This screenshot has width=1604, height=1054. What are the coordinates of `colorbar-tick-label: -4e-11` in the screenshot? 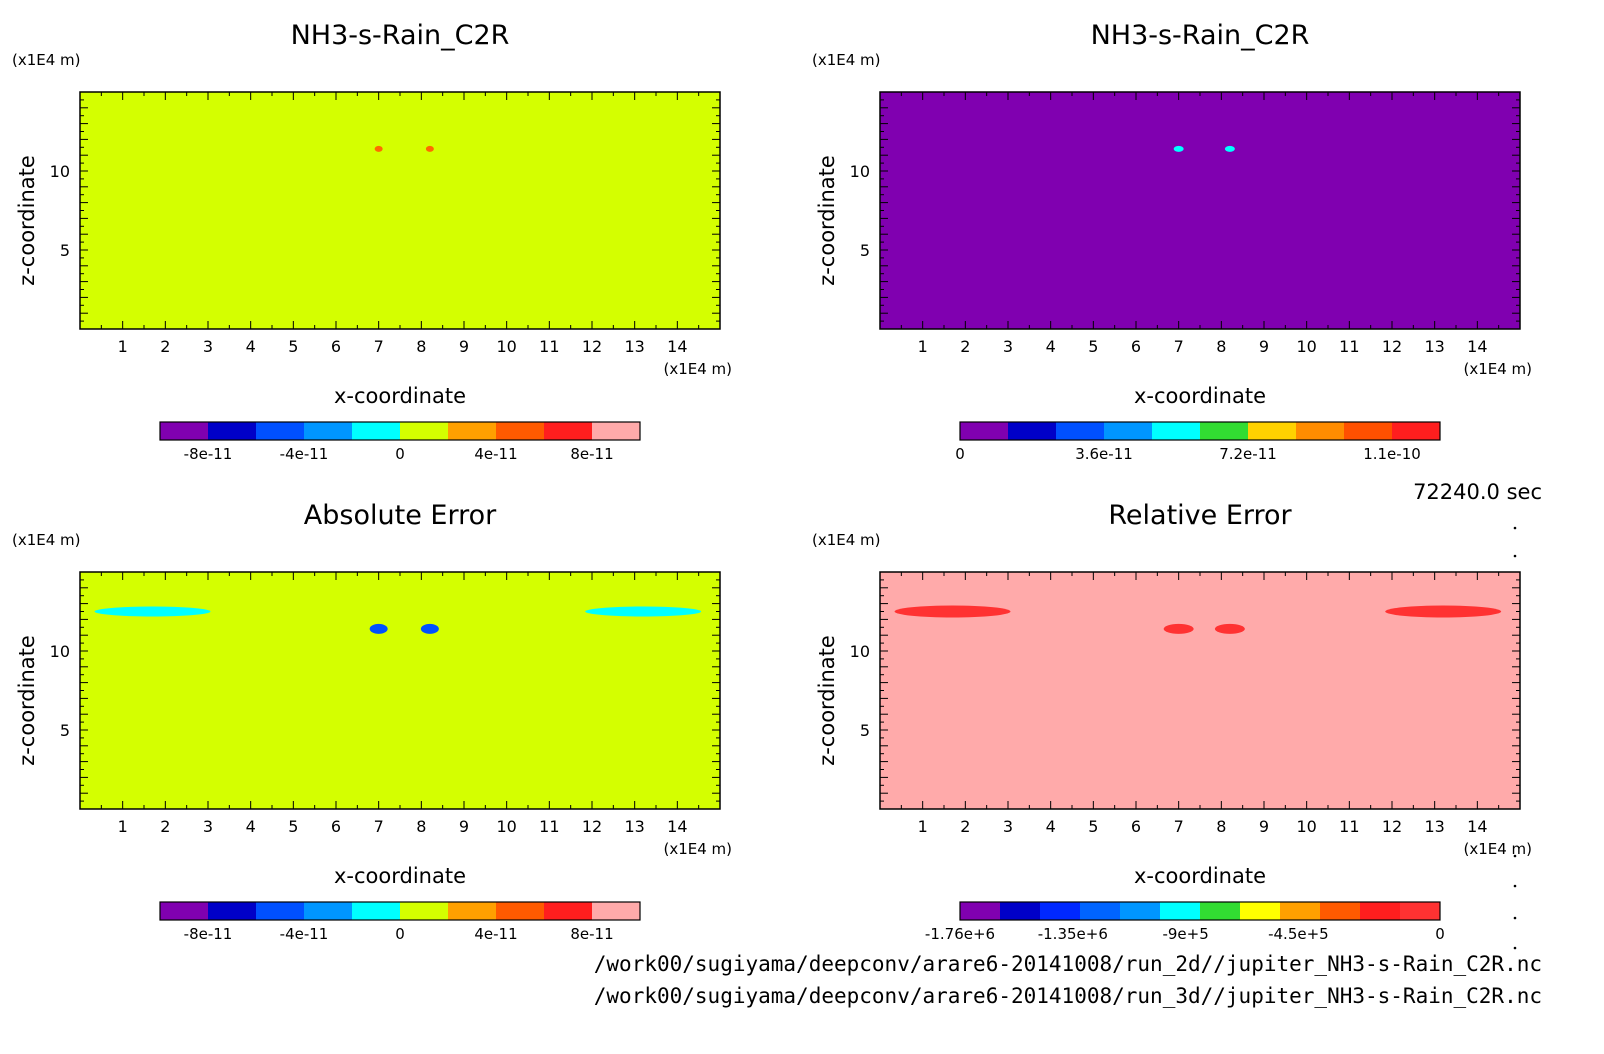 It's located at (304, 934).